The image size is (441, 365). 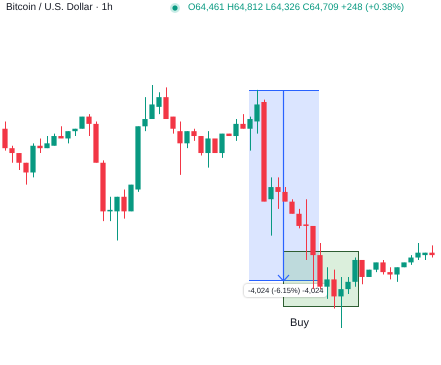 I want to click on chart-subtitle: O64,461 H64,812 L64,326 C64,709 +248 (+0.38%), so click(x=296, y=7).